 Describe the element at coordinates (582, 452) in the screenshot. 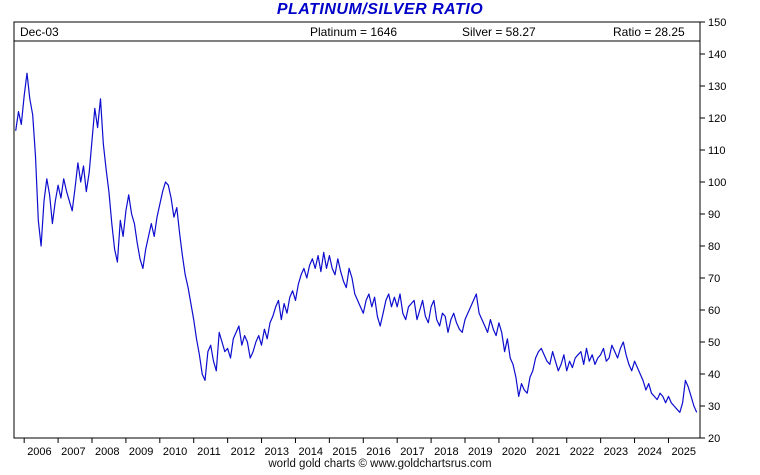

I see `x-axis-tick-label: 2022` at that location.